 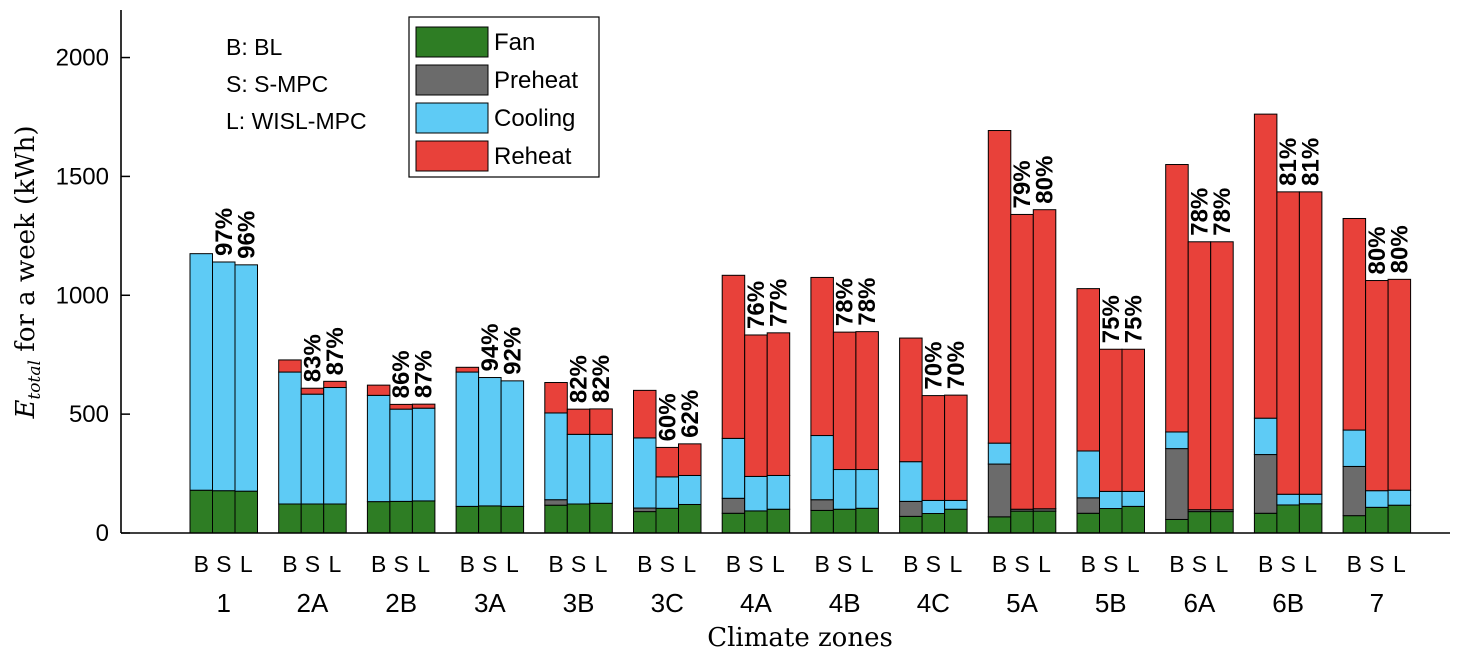 What do you see at coordinates (102, 533) in the screenshot?
I see `y-tick-label: 0` at bounding box center [102, 533].